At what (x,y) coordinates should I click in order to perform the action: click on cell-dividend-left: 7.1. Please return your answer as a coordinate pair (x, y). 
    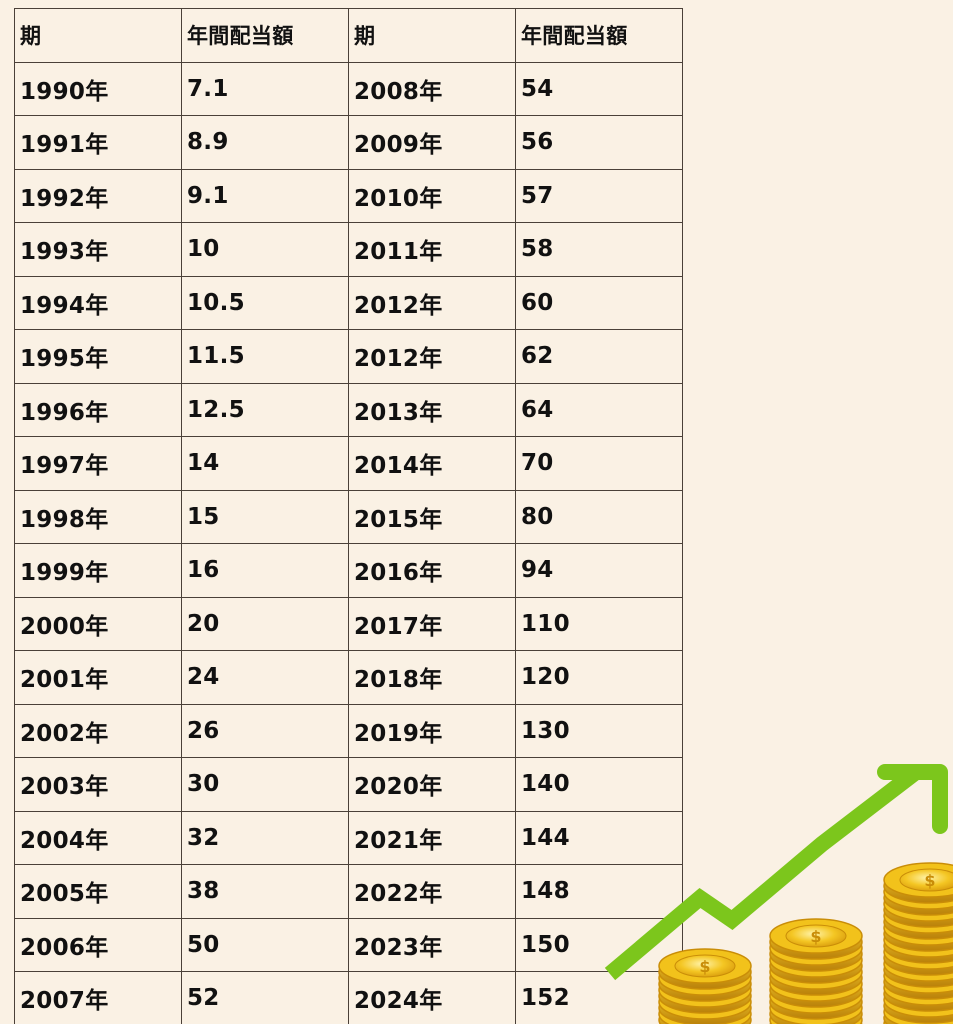
    Looking at the image, I should click on (265, 88).